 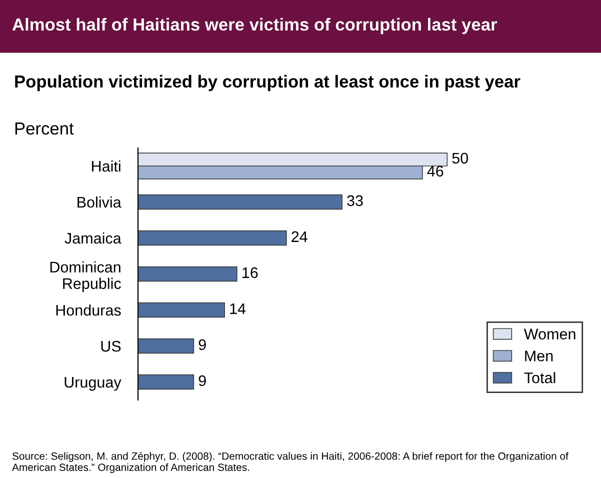 I want to click on data-label: 14, so click(x=238, y=308).